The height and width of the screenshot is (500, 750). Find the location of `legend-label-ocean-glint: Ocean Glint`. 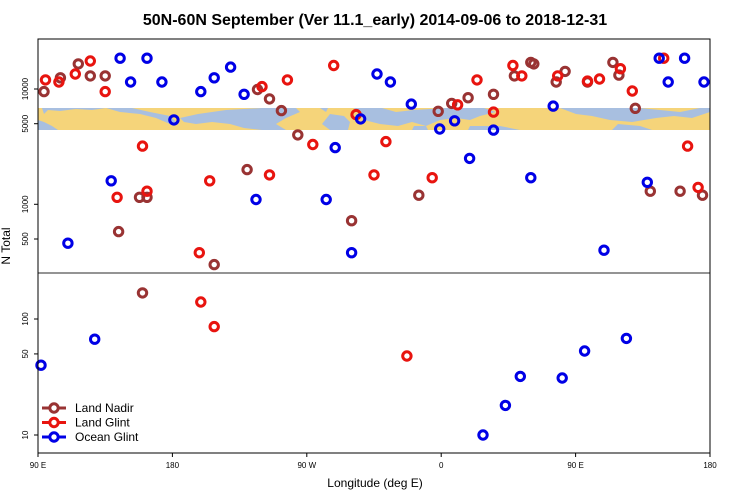

legend-label-ocean-glint: Ocean Glint is located at coordinates (107, 437).